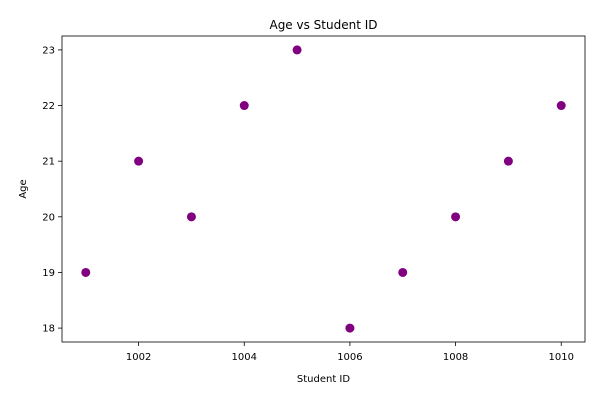 The height and width of the screenshot is (400, 600). Describe the element at coordinates (455, 357) in the screenshot. I see `x-tick-label: 1008` at that location.